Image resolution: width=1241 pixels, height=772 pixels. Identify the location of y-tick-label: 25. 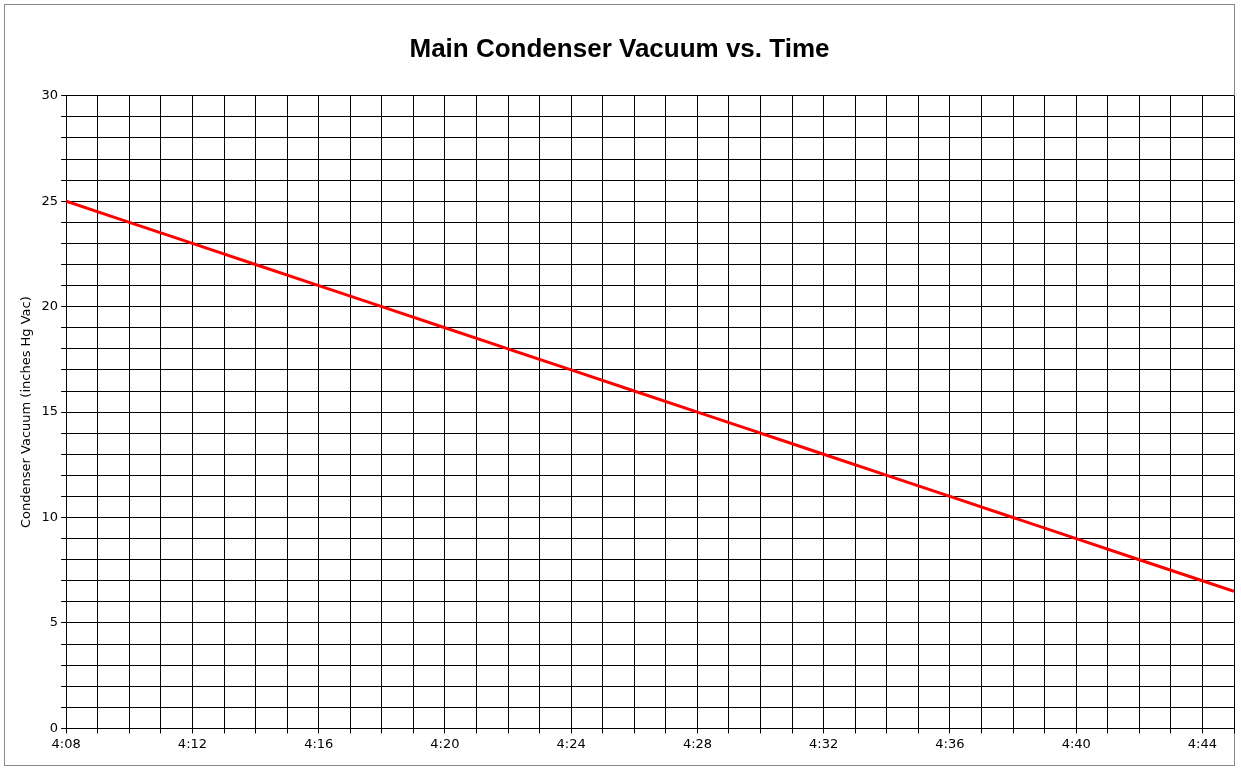
(50, 200).